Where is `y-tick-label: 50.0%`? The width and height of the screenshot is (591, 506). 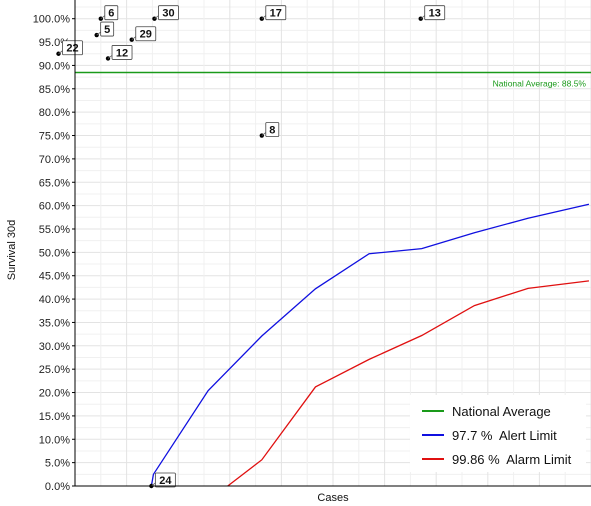 y-tick-label: 50.0% is located at coordinates (54, 253).